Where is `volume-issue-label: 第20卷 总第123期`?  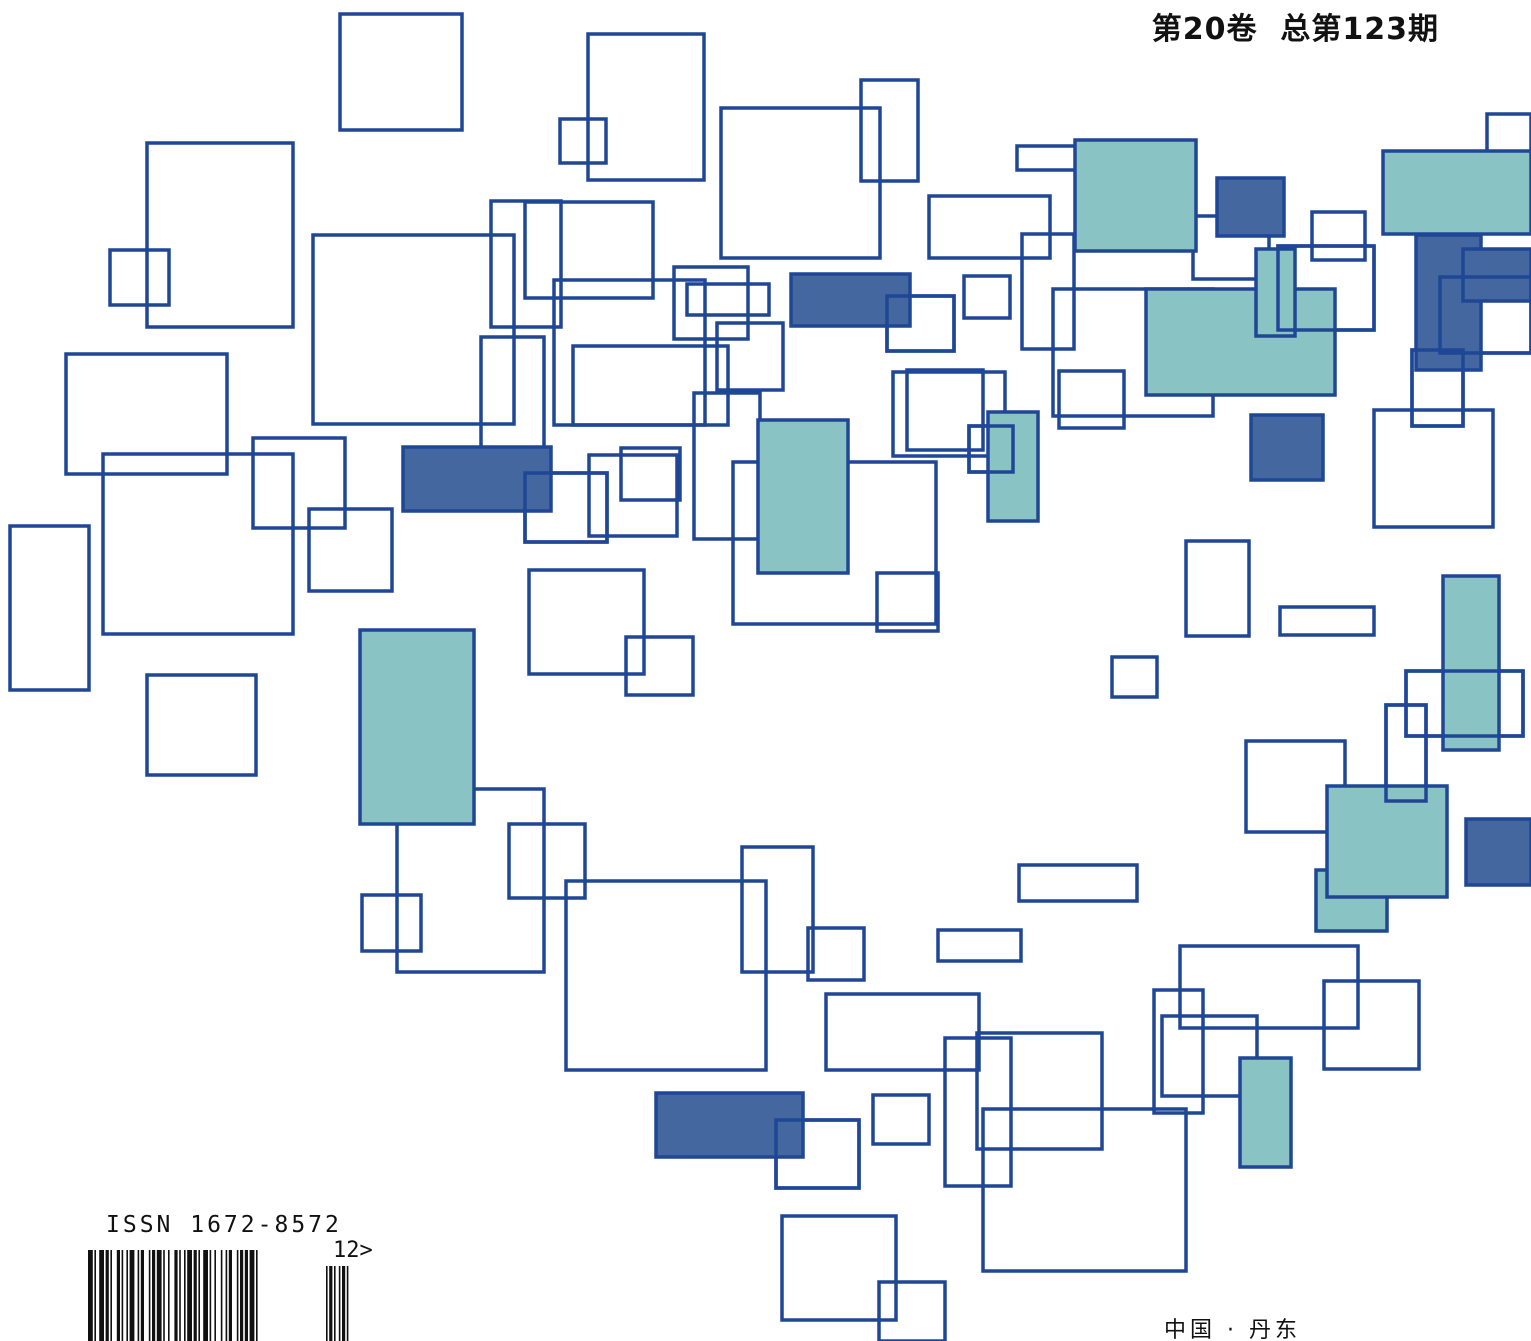
volume-issue-label: 第20卷 总第123期 is located at coordinates (1295, 29).